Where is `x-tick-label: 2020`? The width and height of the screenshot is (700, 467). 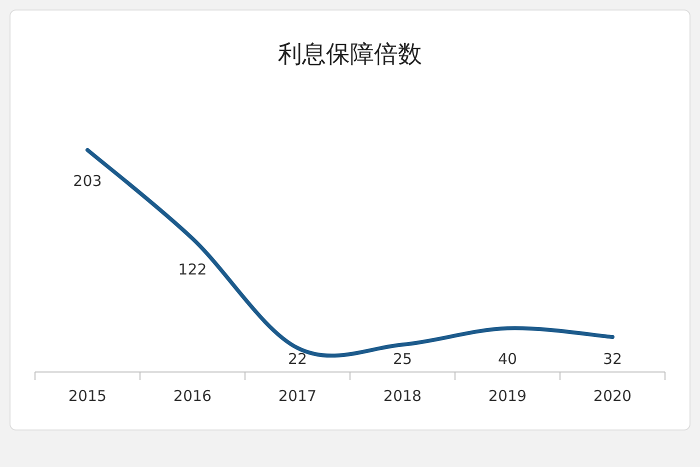
x-tick-label: 2020 is located at coordinates (612, 396).